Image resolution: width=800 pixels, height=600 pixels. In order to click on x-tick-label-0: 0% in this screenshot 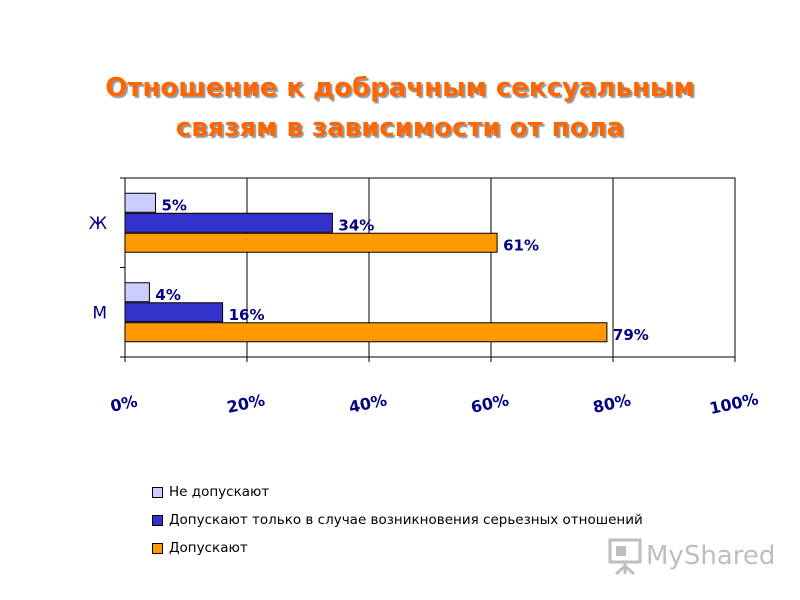, I will do `click(124, 404)`.